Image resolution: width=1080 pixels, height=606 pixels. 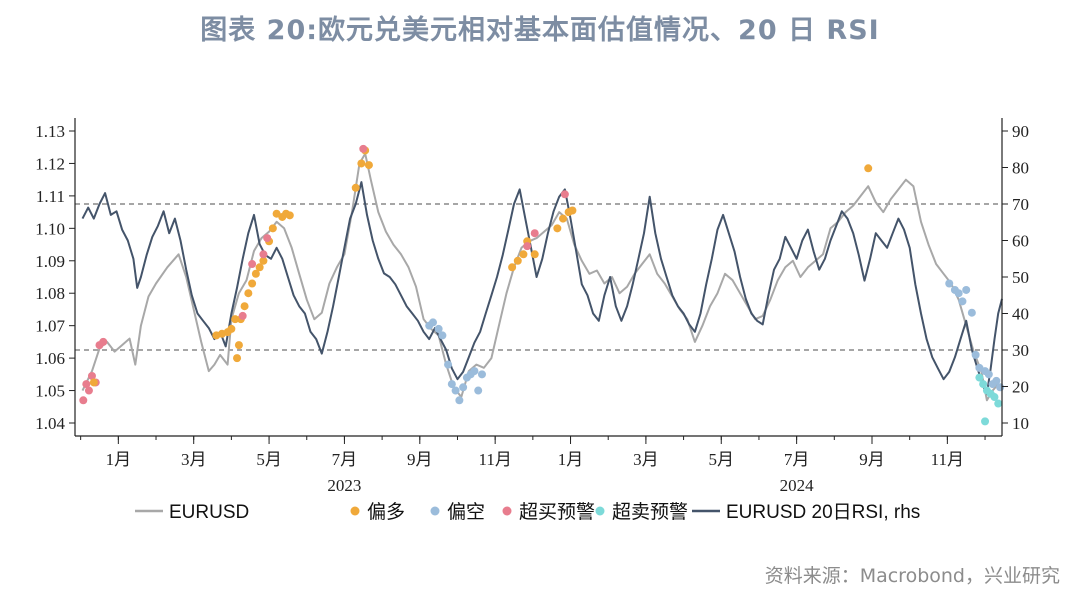 What do you see at coordinates (872, 459) in the screenshot?
I see `x-tick-label: 9月` at bounding box center [872, 459].